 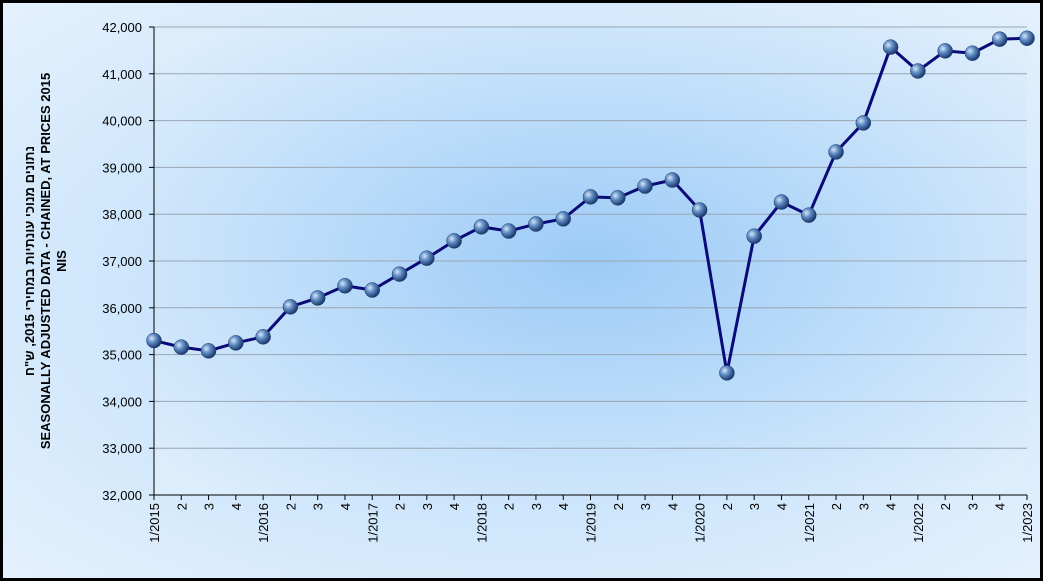 I want to click on x-tick-label: 1/2017, so click(x=372, y=523).